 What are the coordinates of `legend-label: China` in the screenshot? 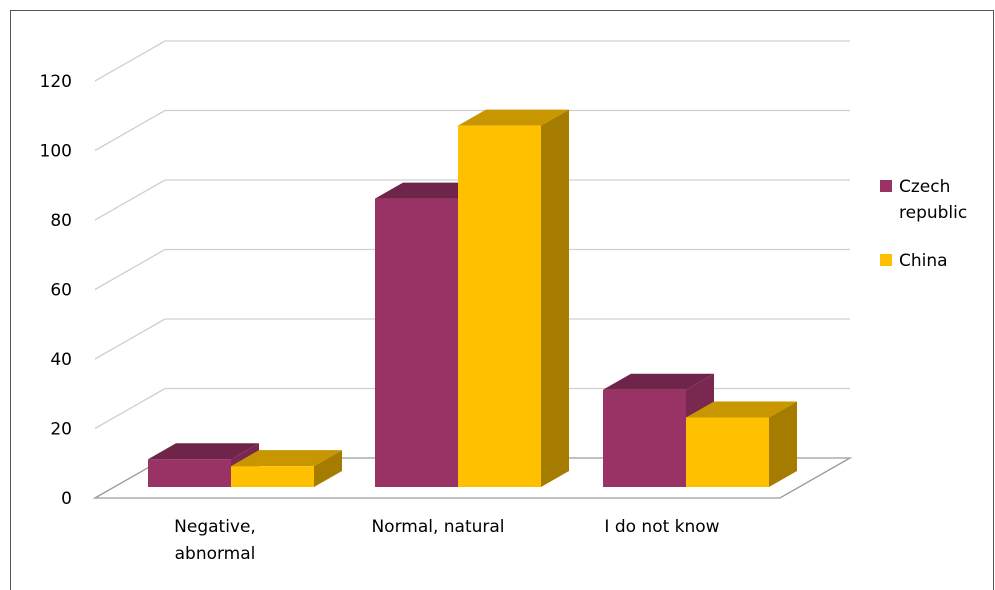 It's located at (923, 261).